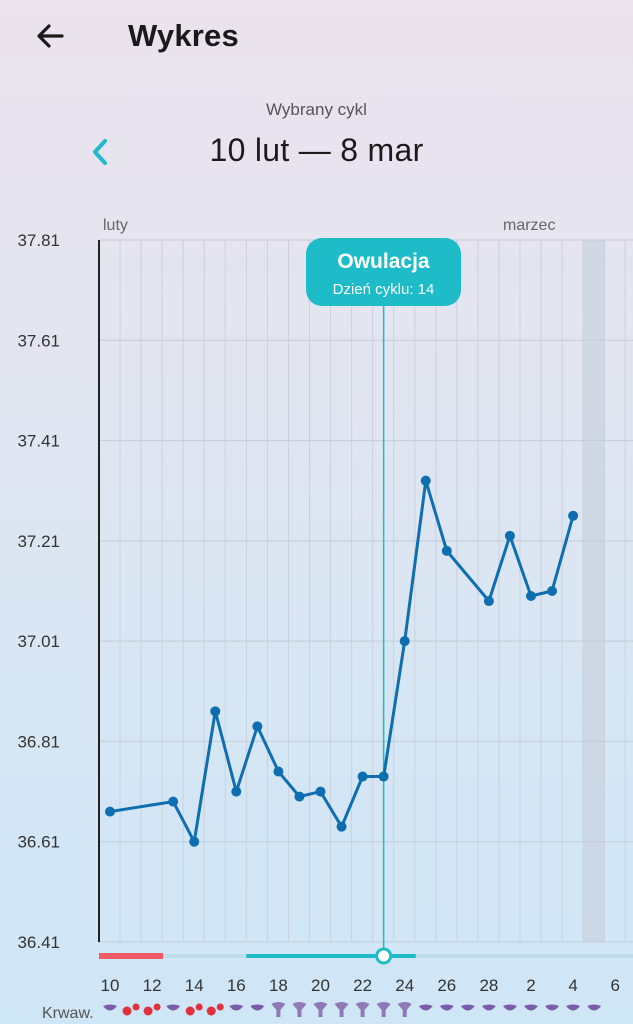  I want to click on x-tick-label: 12, so click(152, 985).